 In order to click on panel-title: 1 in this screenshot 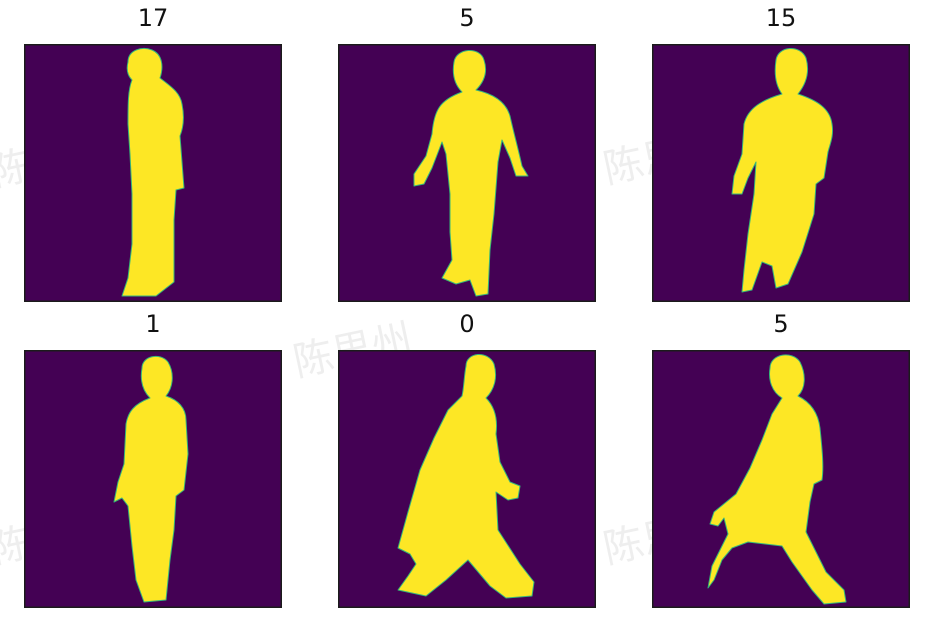, I will do `click(153, 324)`.